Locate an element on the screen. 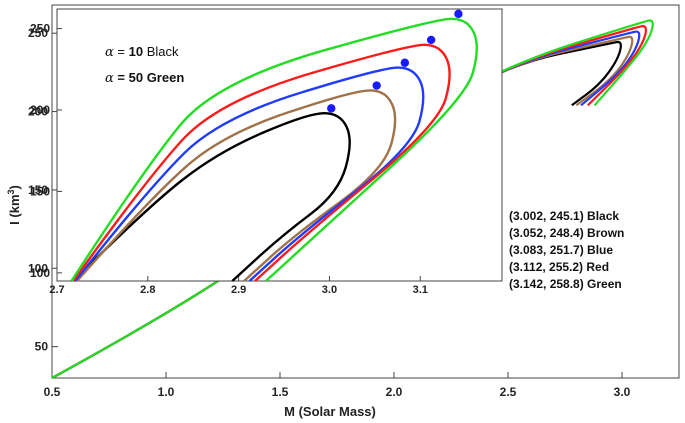 The width and height of the screenshot is (685, 423). annotation-brown: (3.052, 248.4) Brown is located at coordinates (566, 233).